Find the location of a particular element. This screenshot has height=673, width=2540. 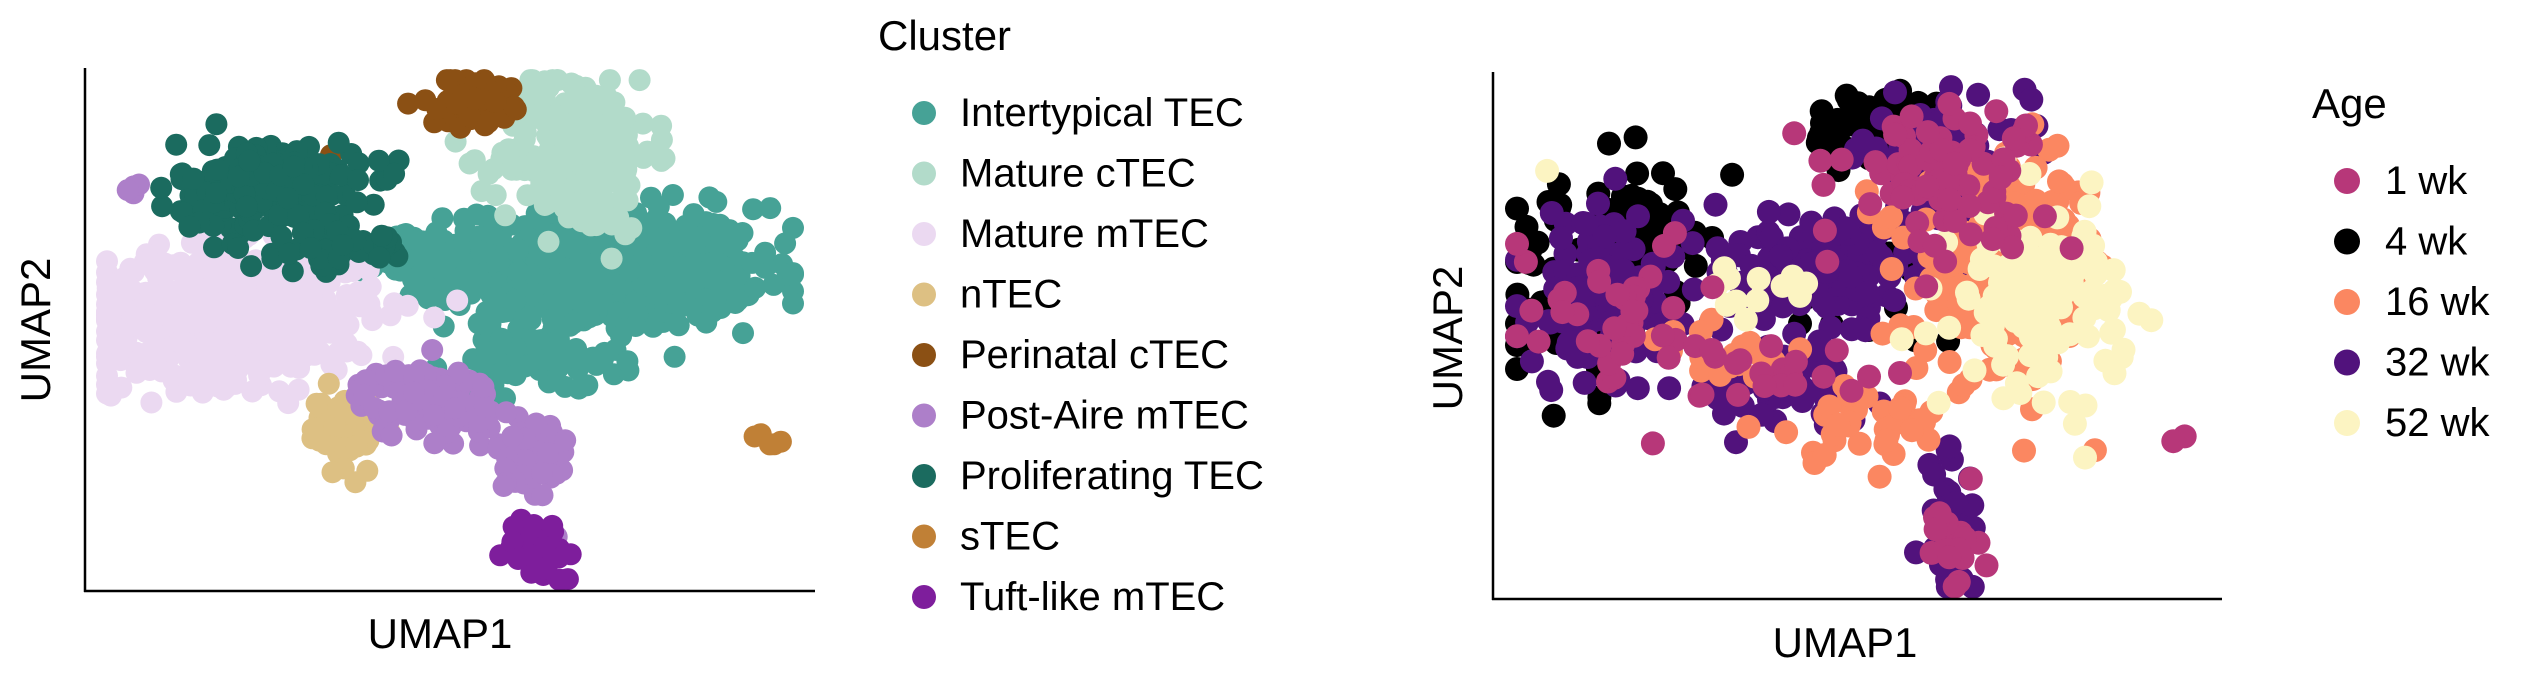

legend-label-32-wk: 32 wk is located at coordinates (2437, 363).